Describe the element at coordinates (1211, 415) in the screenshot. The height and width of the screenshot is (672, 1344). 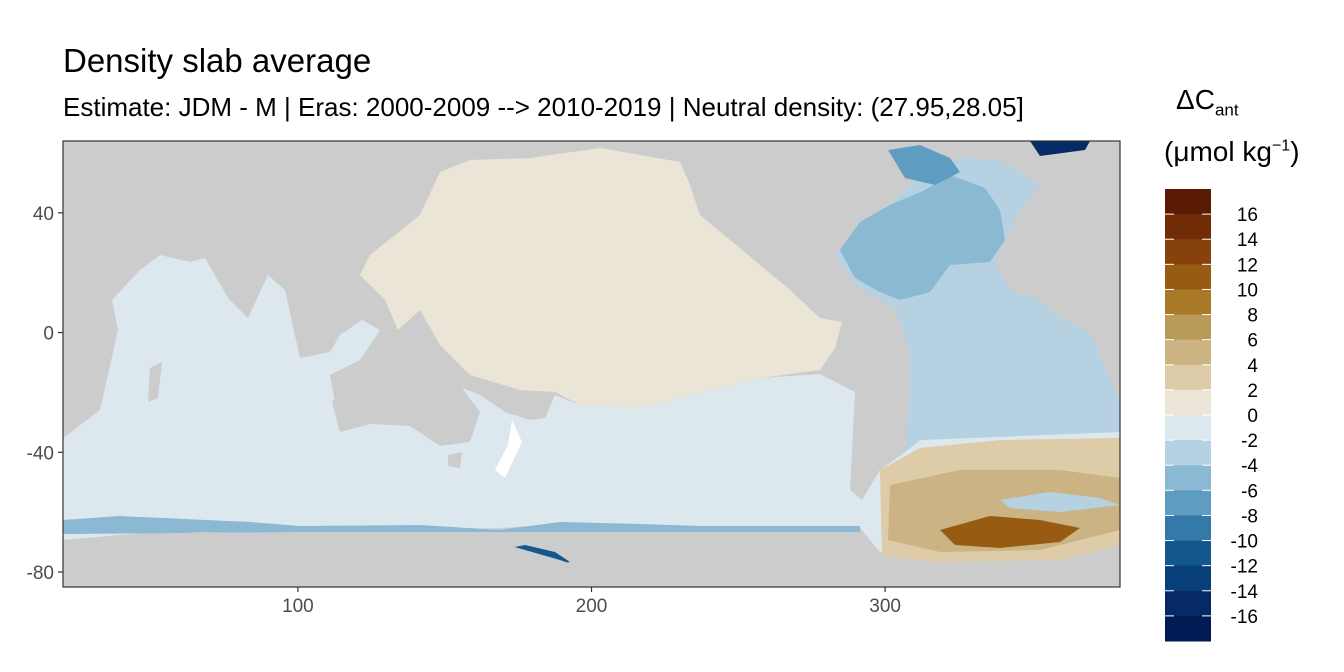
I see `legend: 16 14 12 10 8 6 4 2 0 -2 -4 -6 -8 -10 -12 -14 -16` at that location.